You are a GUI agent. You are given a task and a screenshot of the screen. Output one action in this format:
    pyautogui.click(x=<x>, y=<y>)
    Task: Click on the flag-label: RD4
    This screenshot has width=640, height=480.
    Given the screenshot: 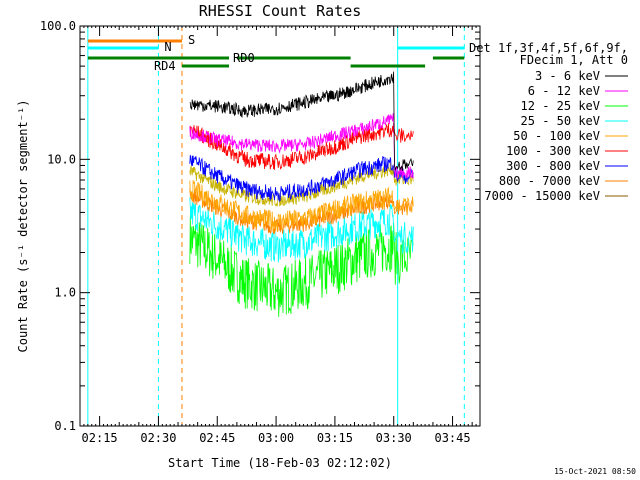 What is the action you would take?
    pyautogui.click(x=165, y=66)
    